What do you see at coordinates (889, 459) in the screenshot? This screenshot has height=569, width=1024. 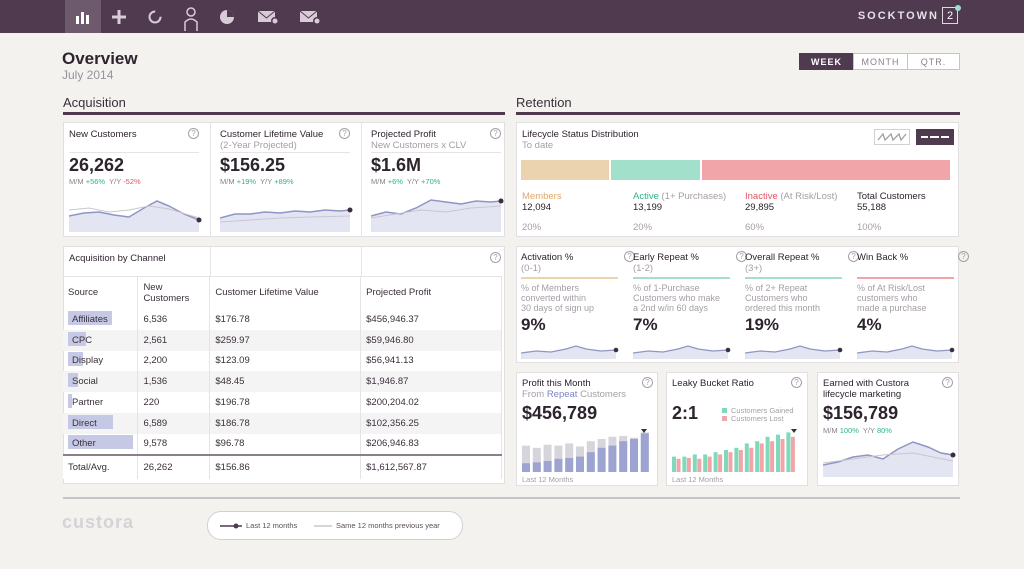 I see `earned-sparkline` at bounding box center [889, 459].